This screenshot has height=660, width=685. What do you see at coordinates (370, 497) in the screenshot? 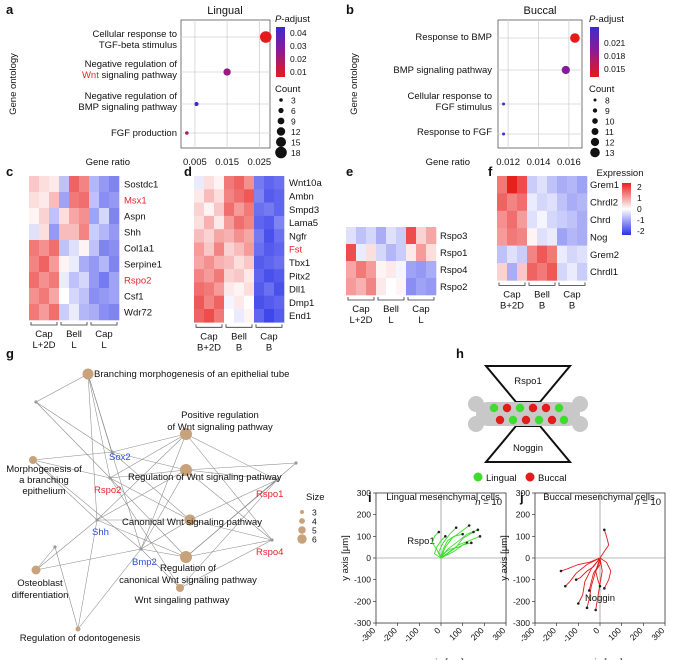
I see `panel-label-i: i` at bounding box center [370, 497].